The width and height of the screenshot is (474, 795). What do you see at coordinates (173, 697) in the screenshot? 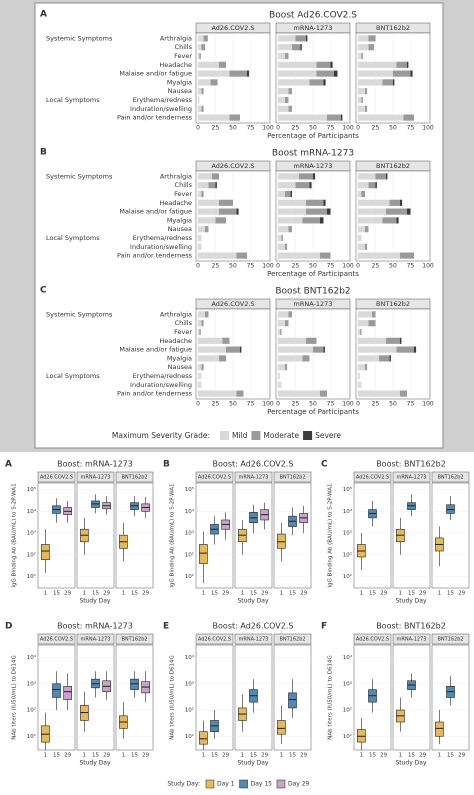
I see `y-axis-label: NAb titers (IU50/mL) to D614G` at bounding box center [173, 697].